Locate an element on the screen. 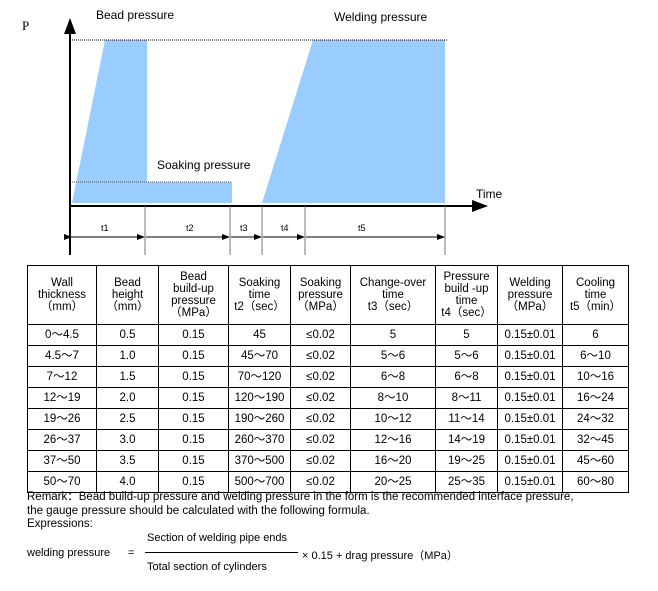  table-cell: 7～12 is located at coordinates (62, 377).